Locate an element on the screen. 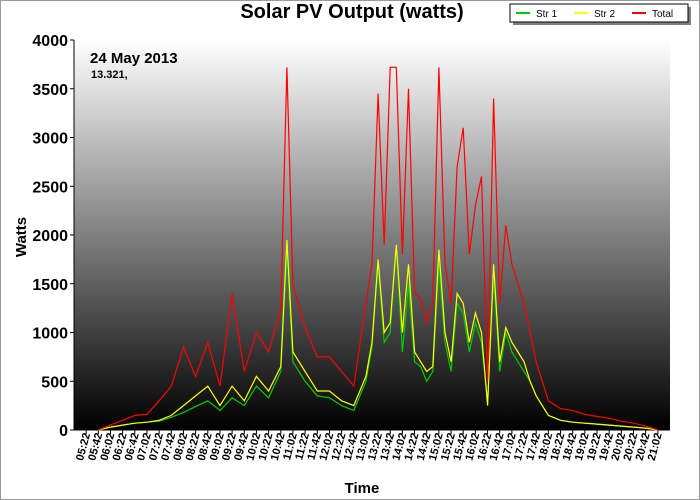 The width and height of the screenshot is (700, 500). y-tick-label: 2000 is located at coordinates (50, 236).